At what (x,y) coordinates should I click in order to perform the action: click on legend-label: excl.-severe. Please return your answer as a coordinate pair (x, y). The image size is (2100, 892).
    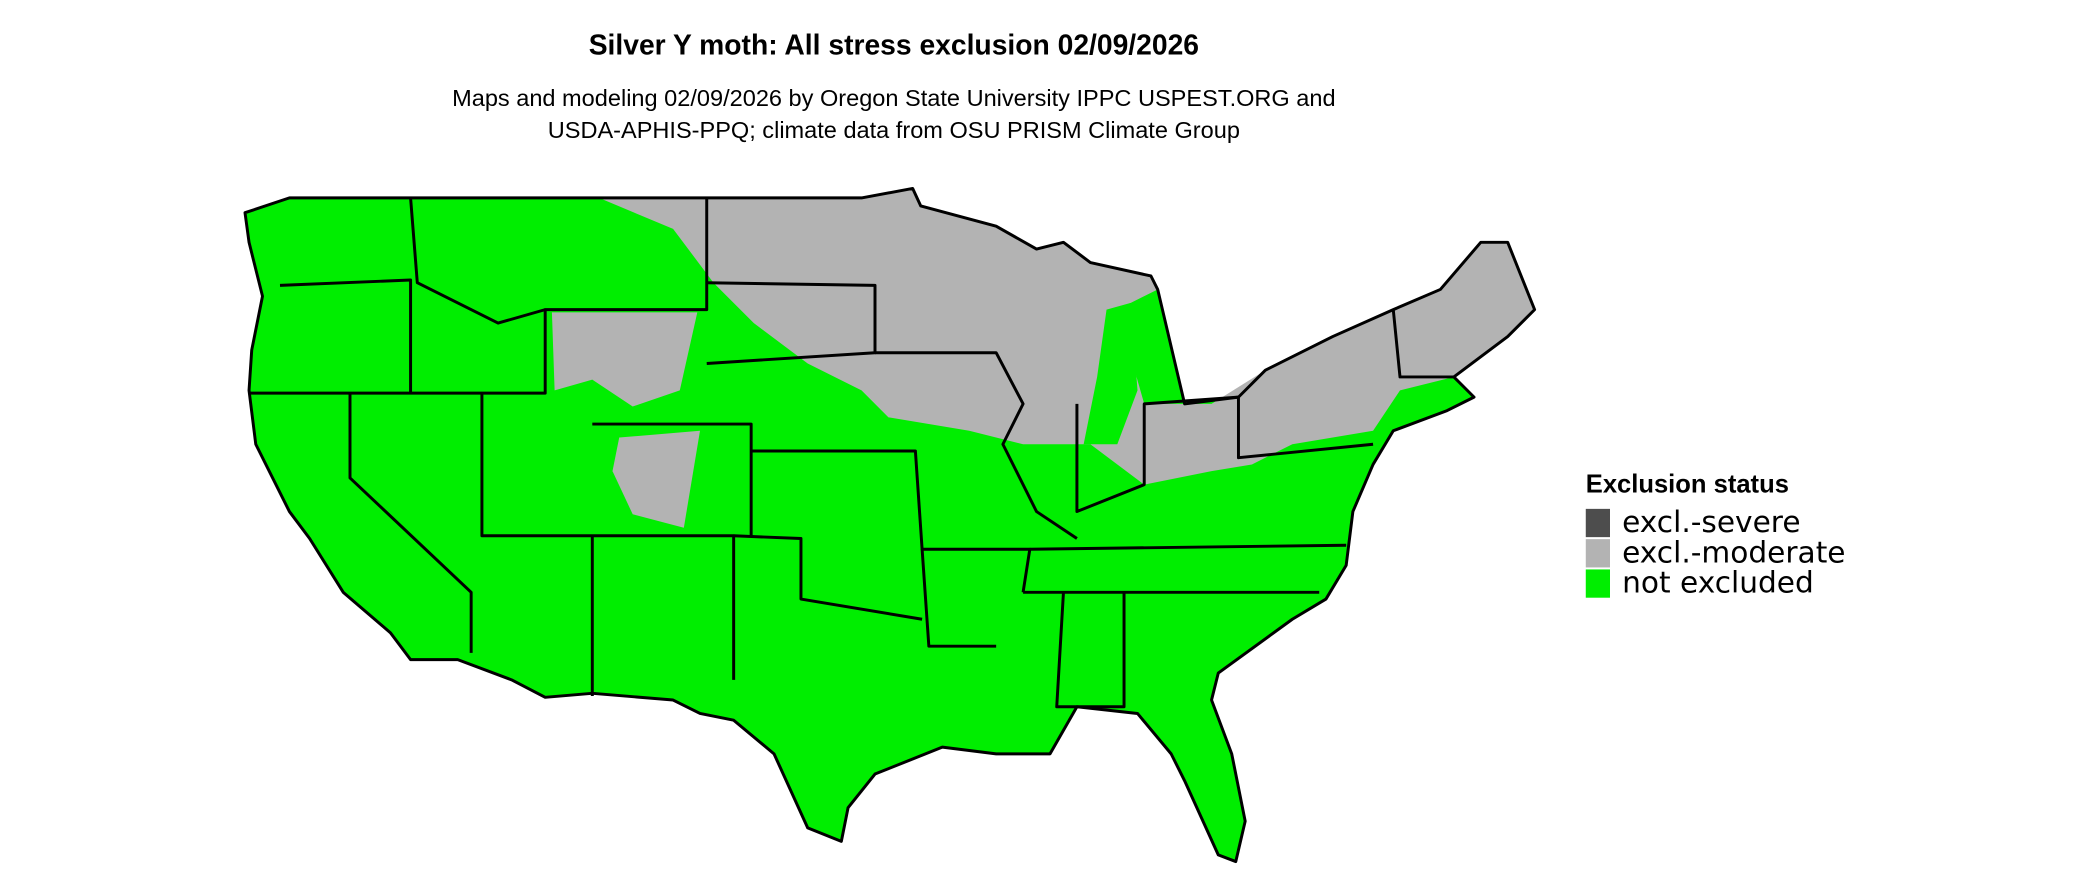
    Looking at the image, I should click on (1711, 522).